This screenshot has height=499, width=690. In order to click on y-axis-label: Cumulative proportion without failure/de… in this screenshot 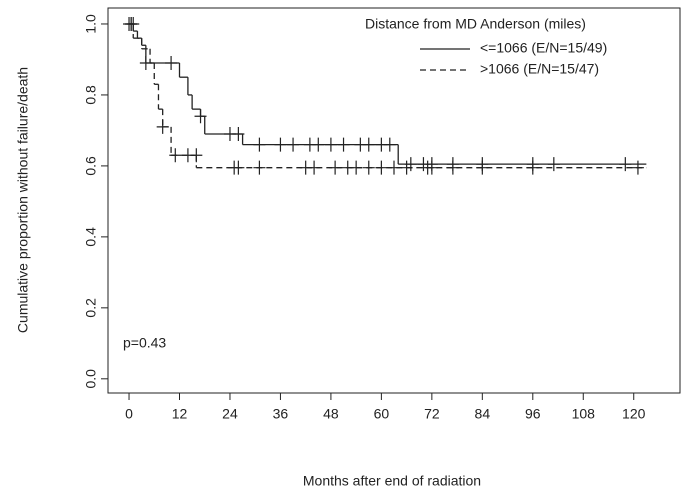, I will do `click(23, 200)`.